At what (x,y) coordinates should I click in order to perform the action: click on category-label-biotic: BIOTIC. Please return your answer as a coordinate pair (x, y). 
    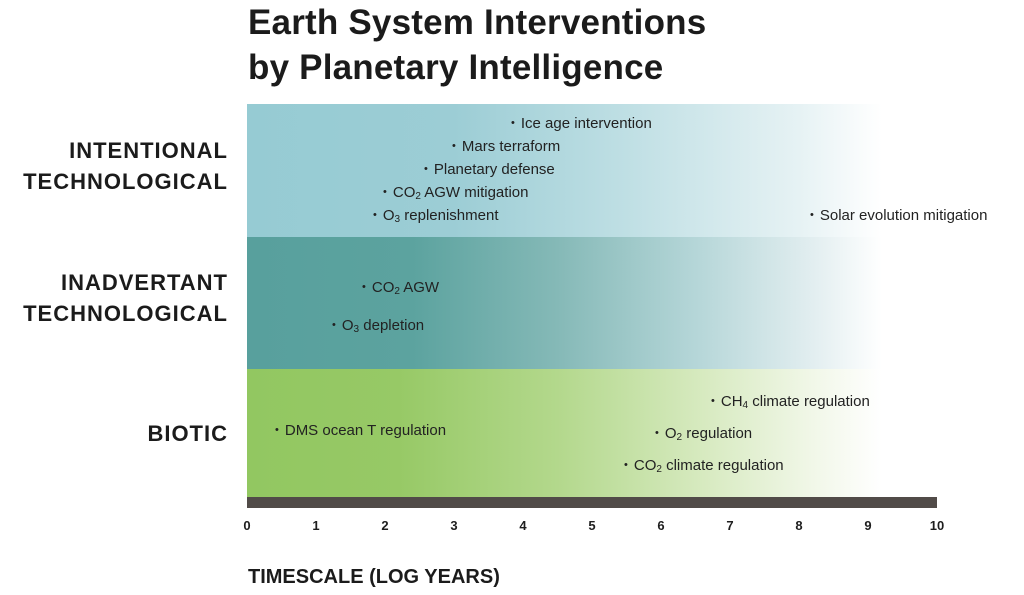
    Looking at the image, I should click on (187, 433).